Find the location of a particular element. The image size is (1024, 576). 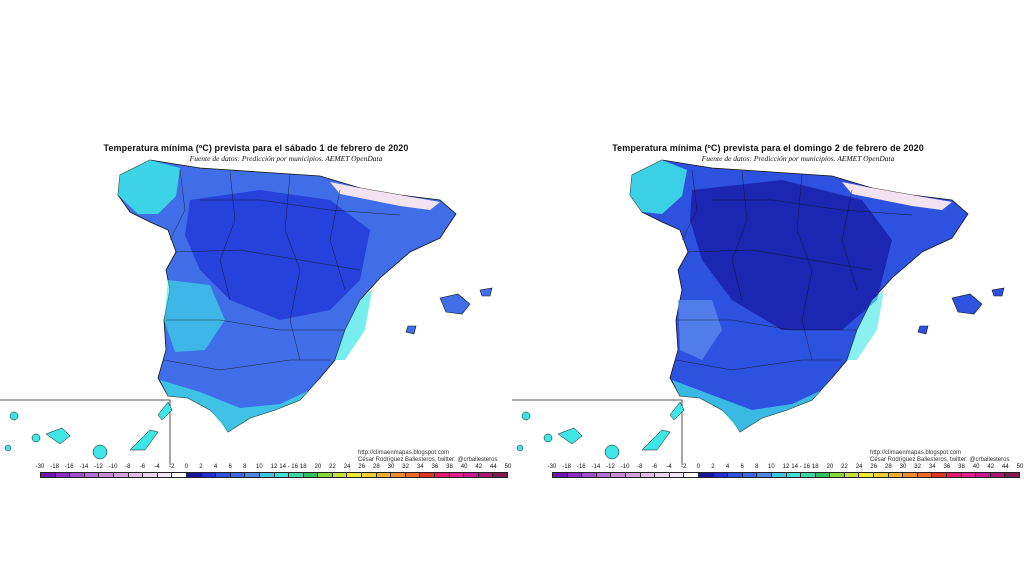

scale-tick-label: 6 is located at coordinates (742, 467).